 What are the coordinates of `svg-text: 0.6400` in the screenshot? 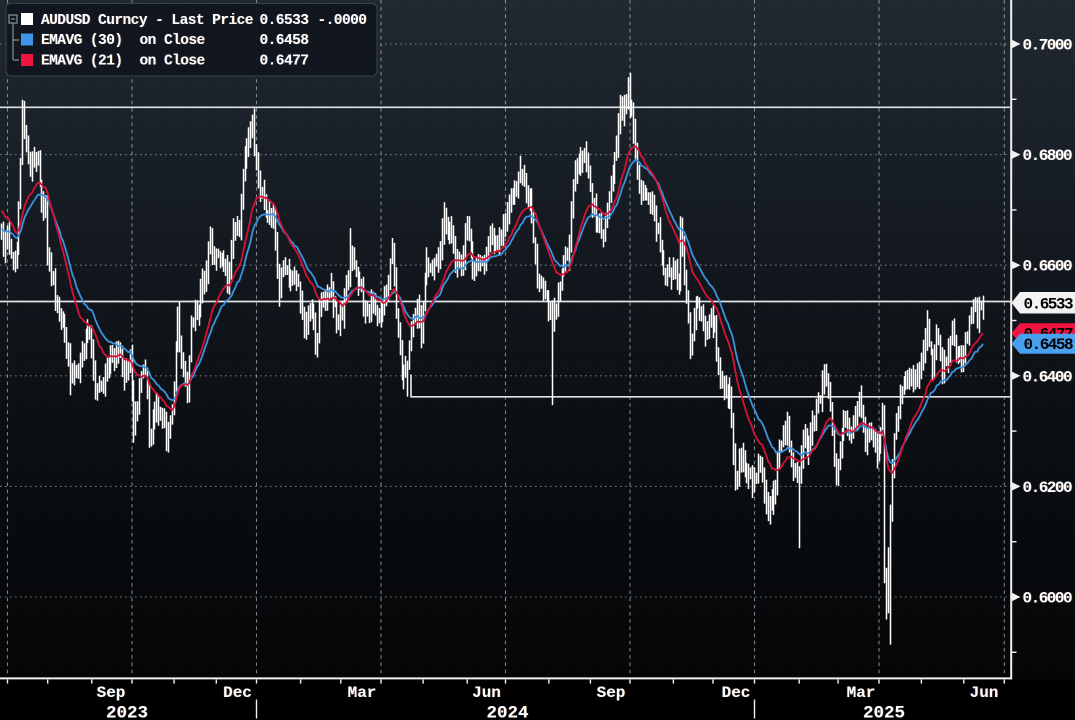 It's located at (1048, 377).